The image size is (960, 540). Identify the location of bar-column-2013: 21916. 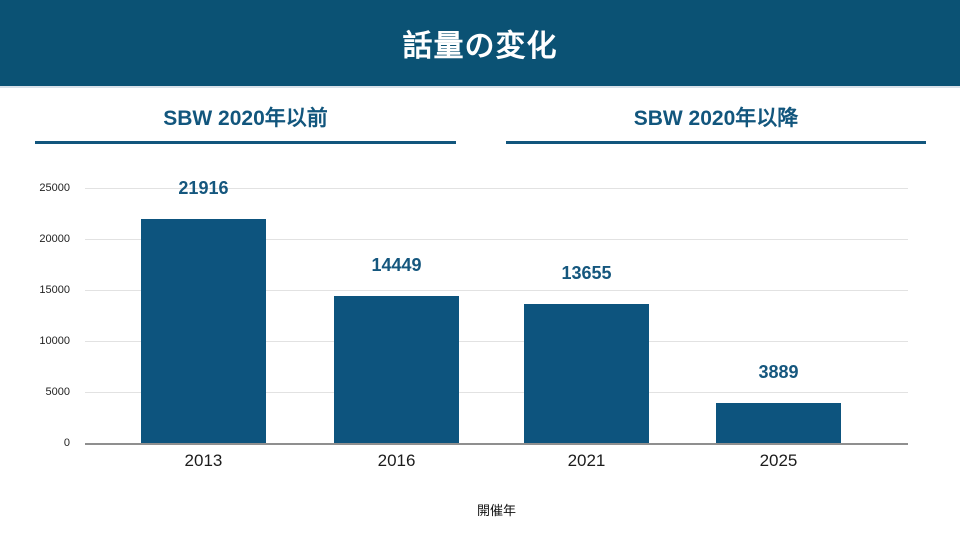
(203, 310).